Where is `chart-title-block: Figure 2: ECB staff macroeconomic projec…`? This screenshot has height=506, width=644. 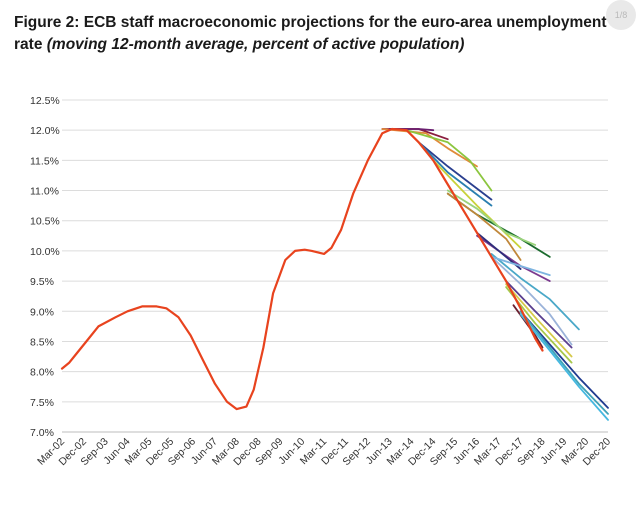 chart-title-block: Figure 2: ECB staff macroeconomic projec… is located at coordinates (314, 34).